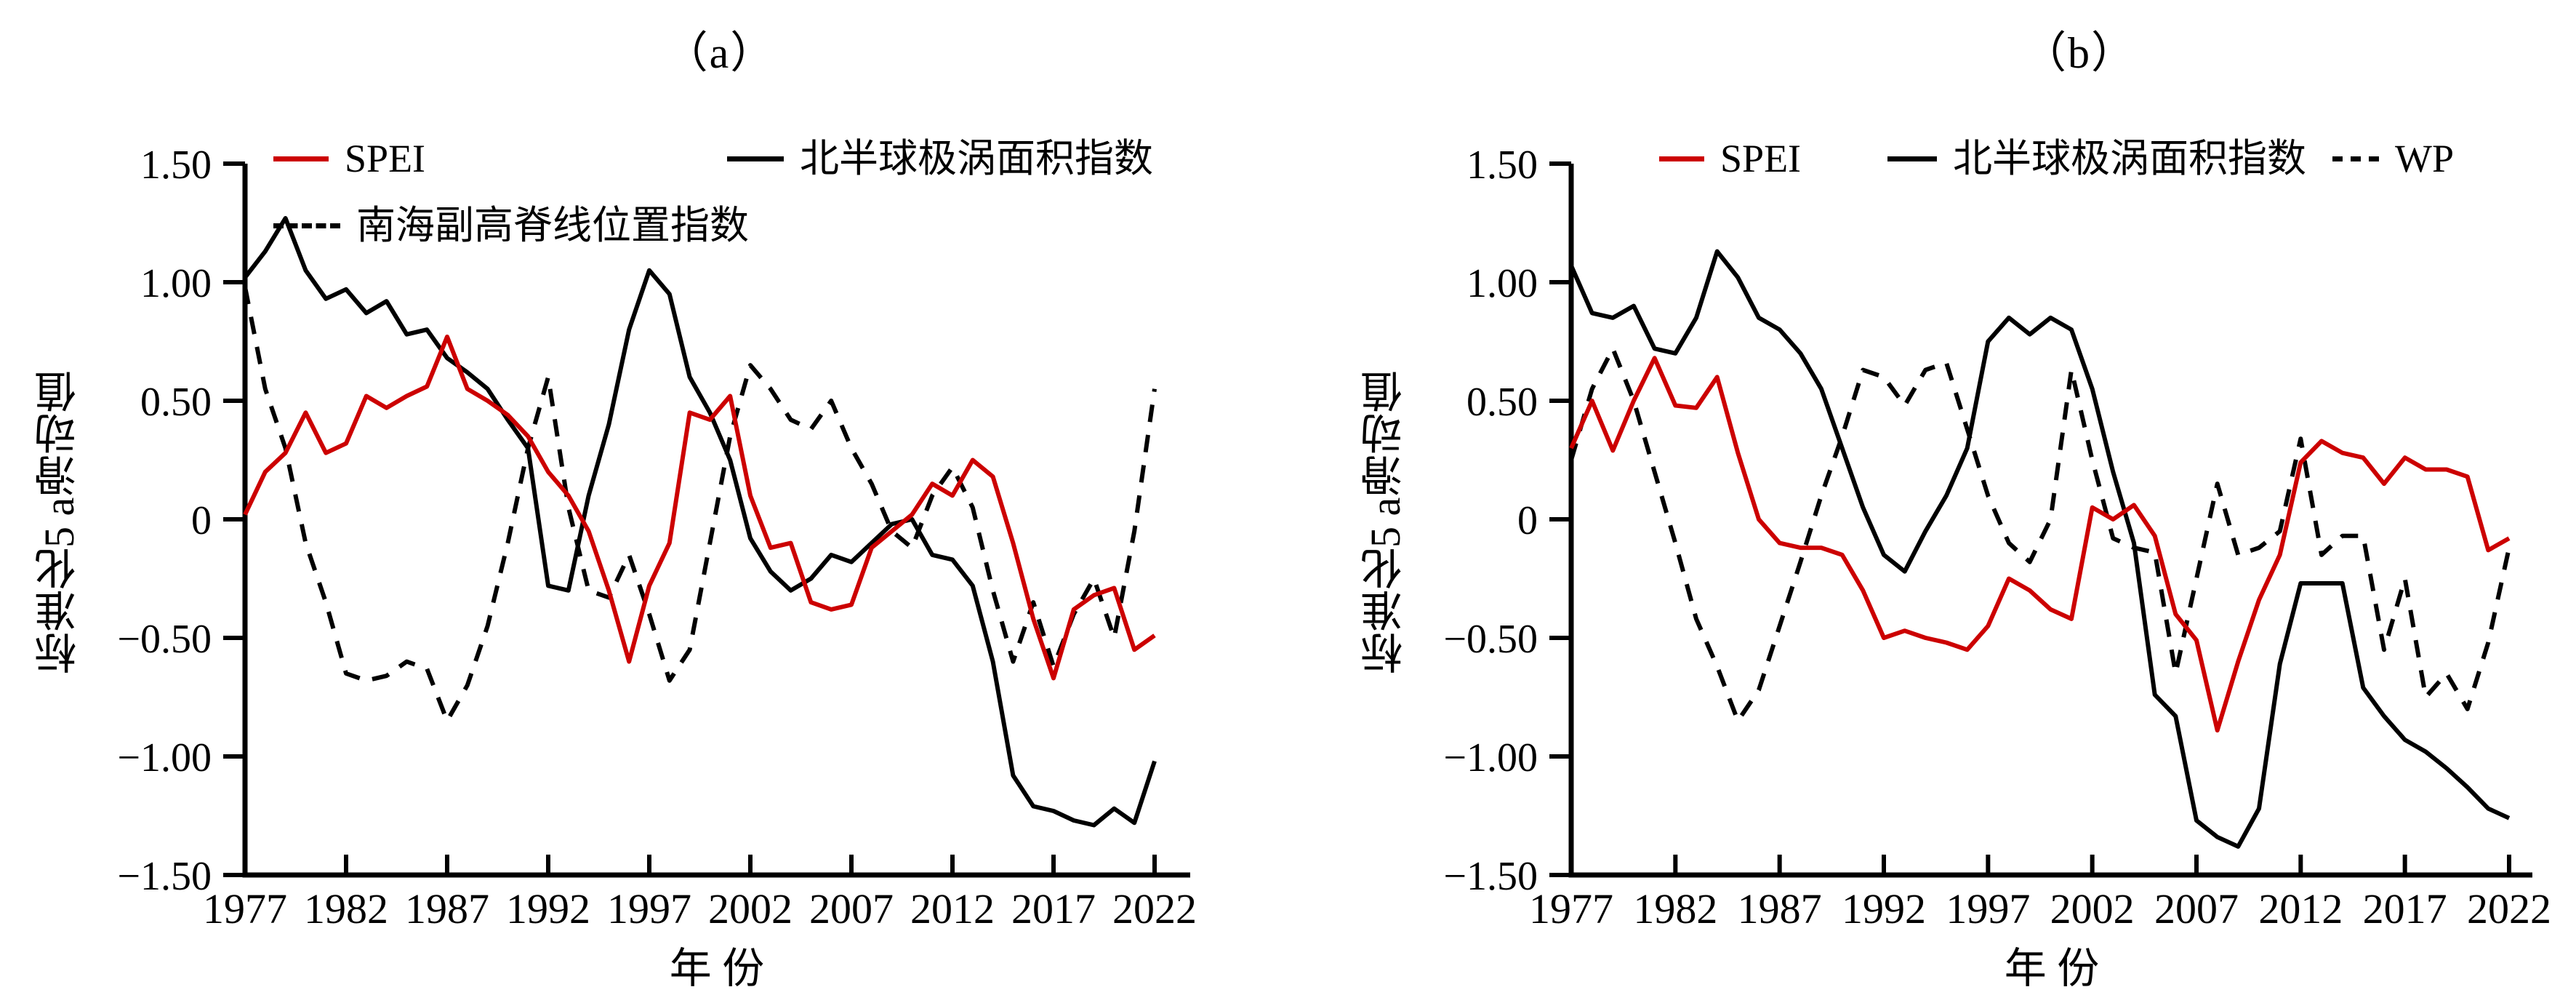 This screenshot has height=995, width=2576. I want to click on series-line-dashed-index-b, so click(2040, 535).